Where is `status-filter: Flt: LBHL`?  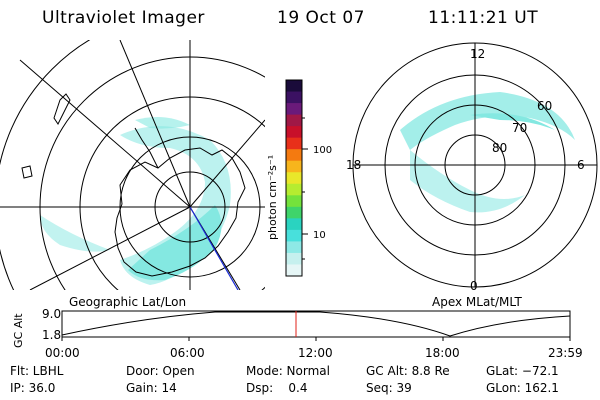 status-filter: Flt: LBHL is located at coordinates (37, 371).